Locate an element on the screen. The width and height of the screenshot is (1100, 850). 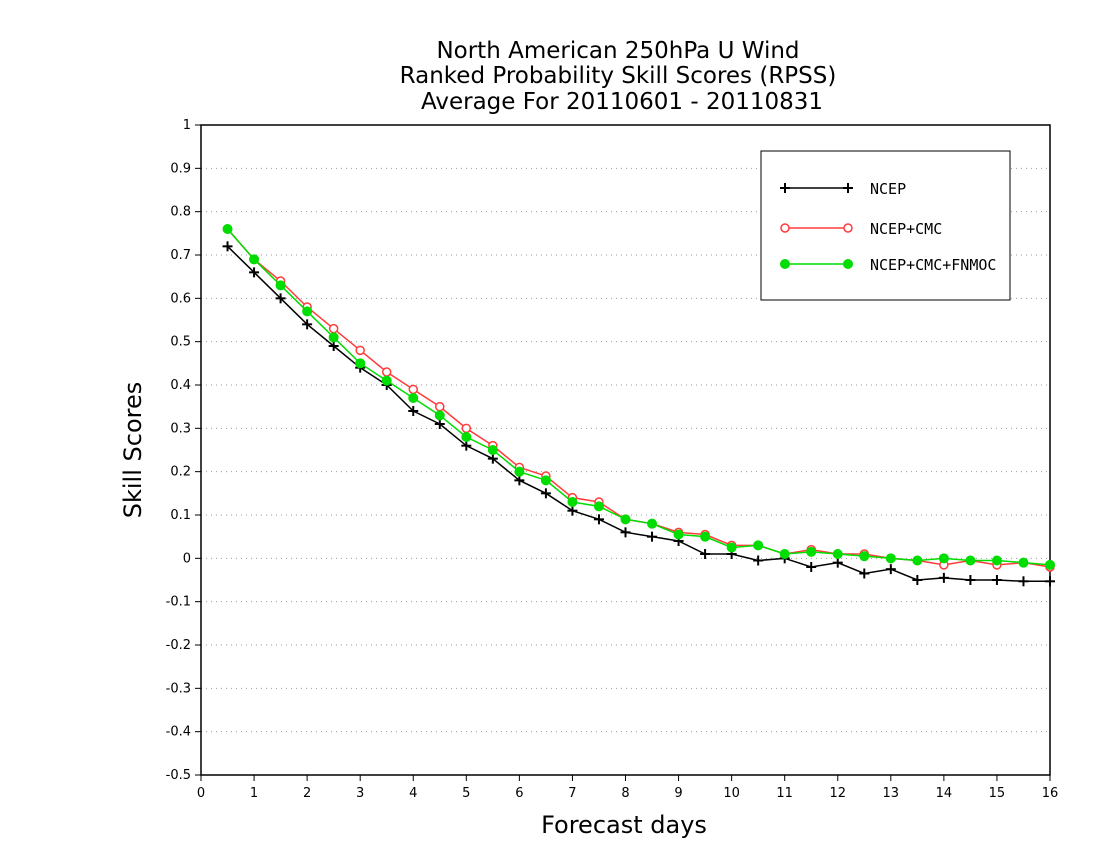
x-tick-label: 16 is located at coordinates (1050, 793).